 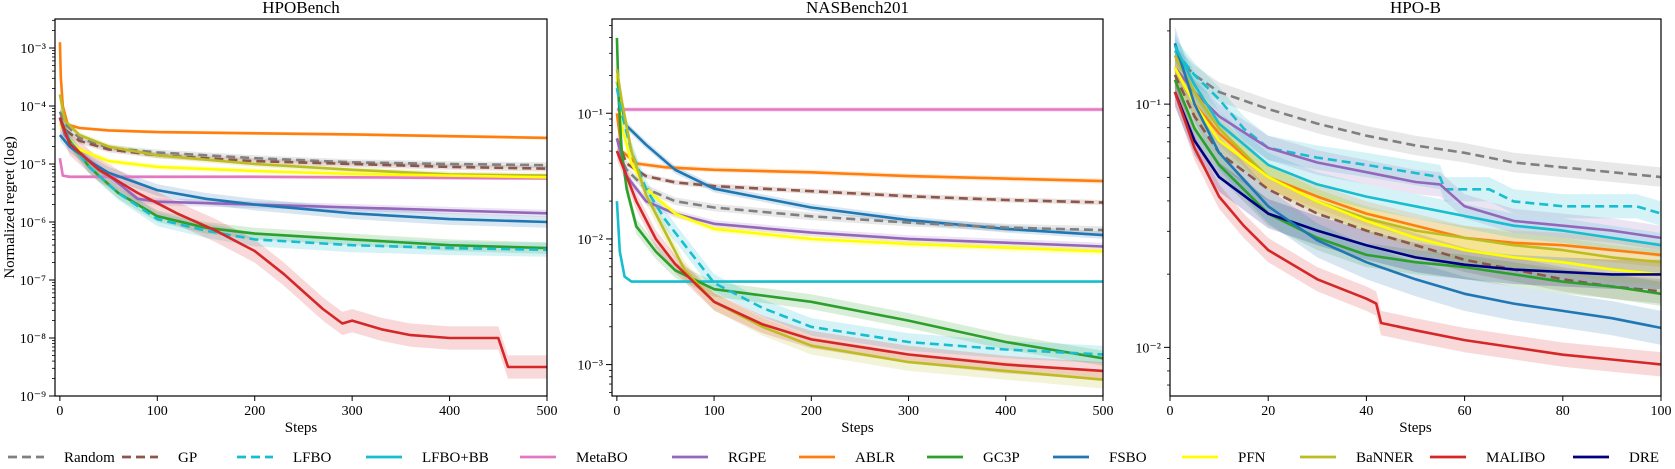 I want to click on legend-item-gc3p: GC3P, so click(x=973, y=458).